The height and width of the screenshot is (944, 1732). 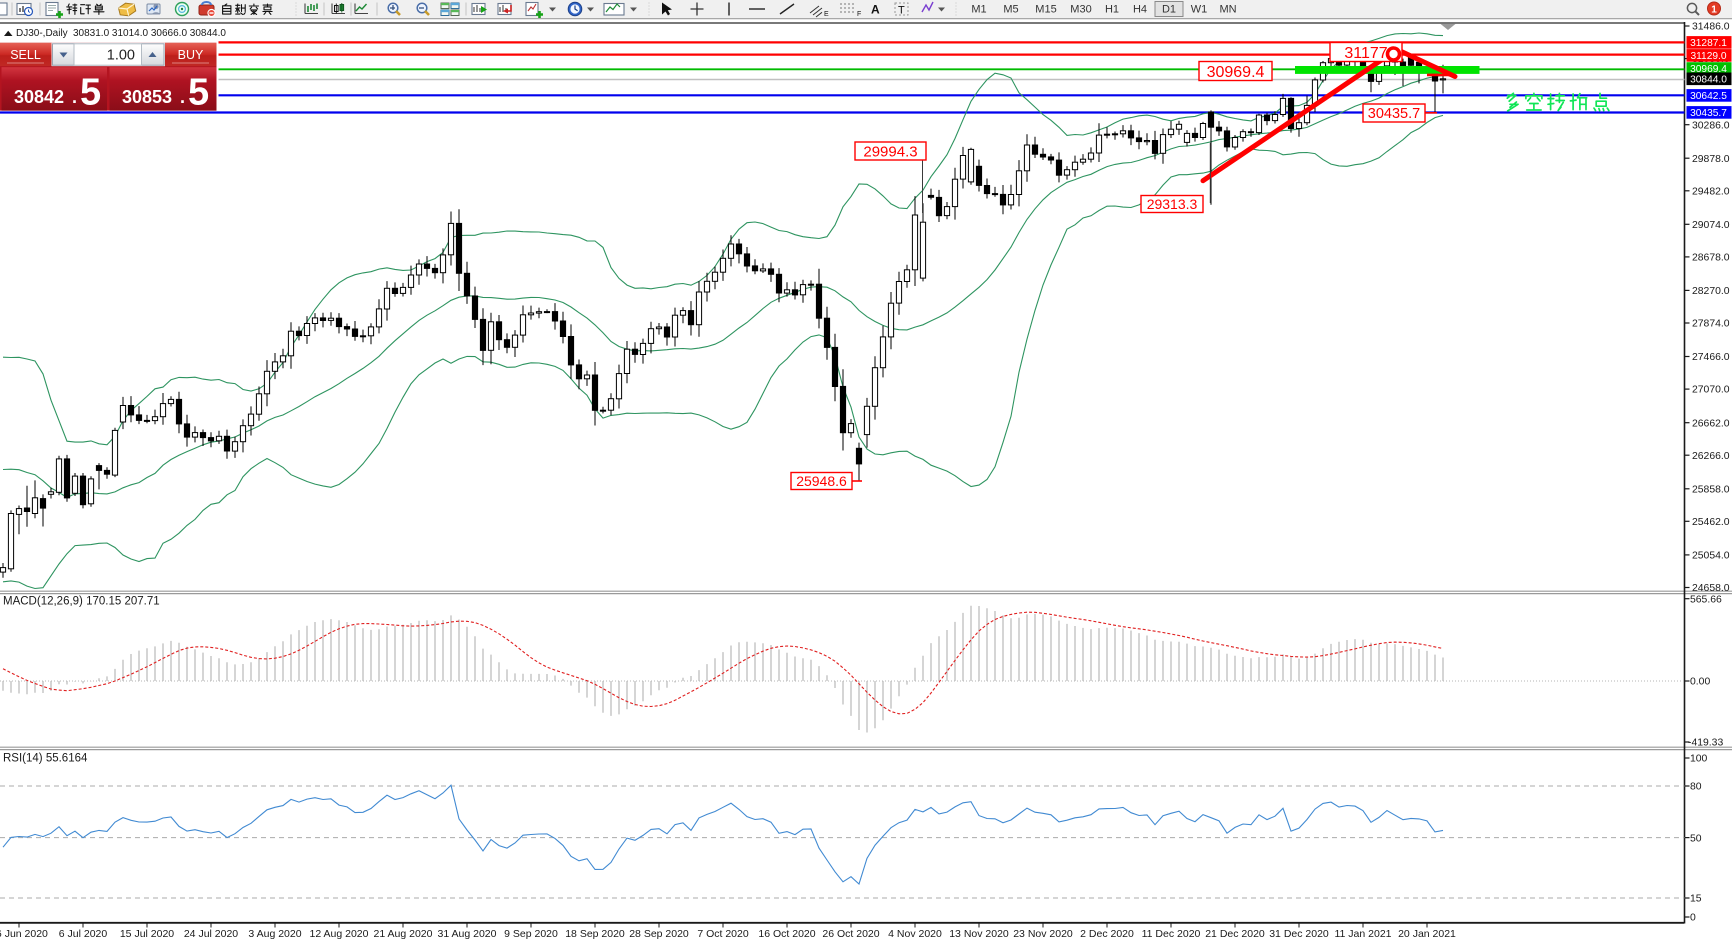 What do you see at coordinates (1169, 10) in the screenshot?
I see `svg-text: D1` at bounding box center [1169, 10].